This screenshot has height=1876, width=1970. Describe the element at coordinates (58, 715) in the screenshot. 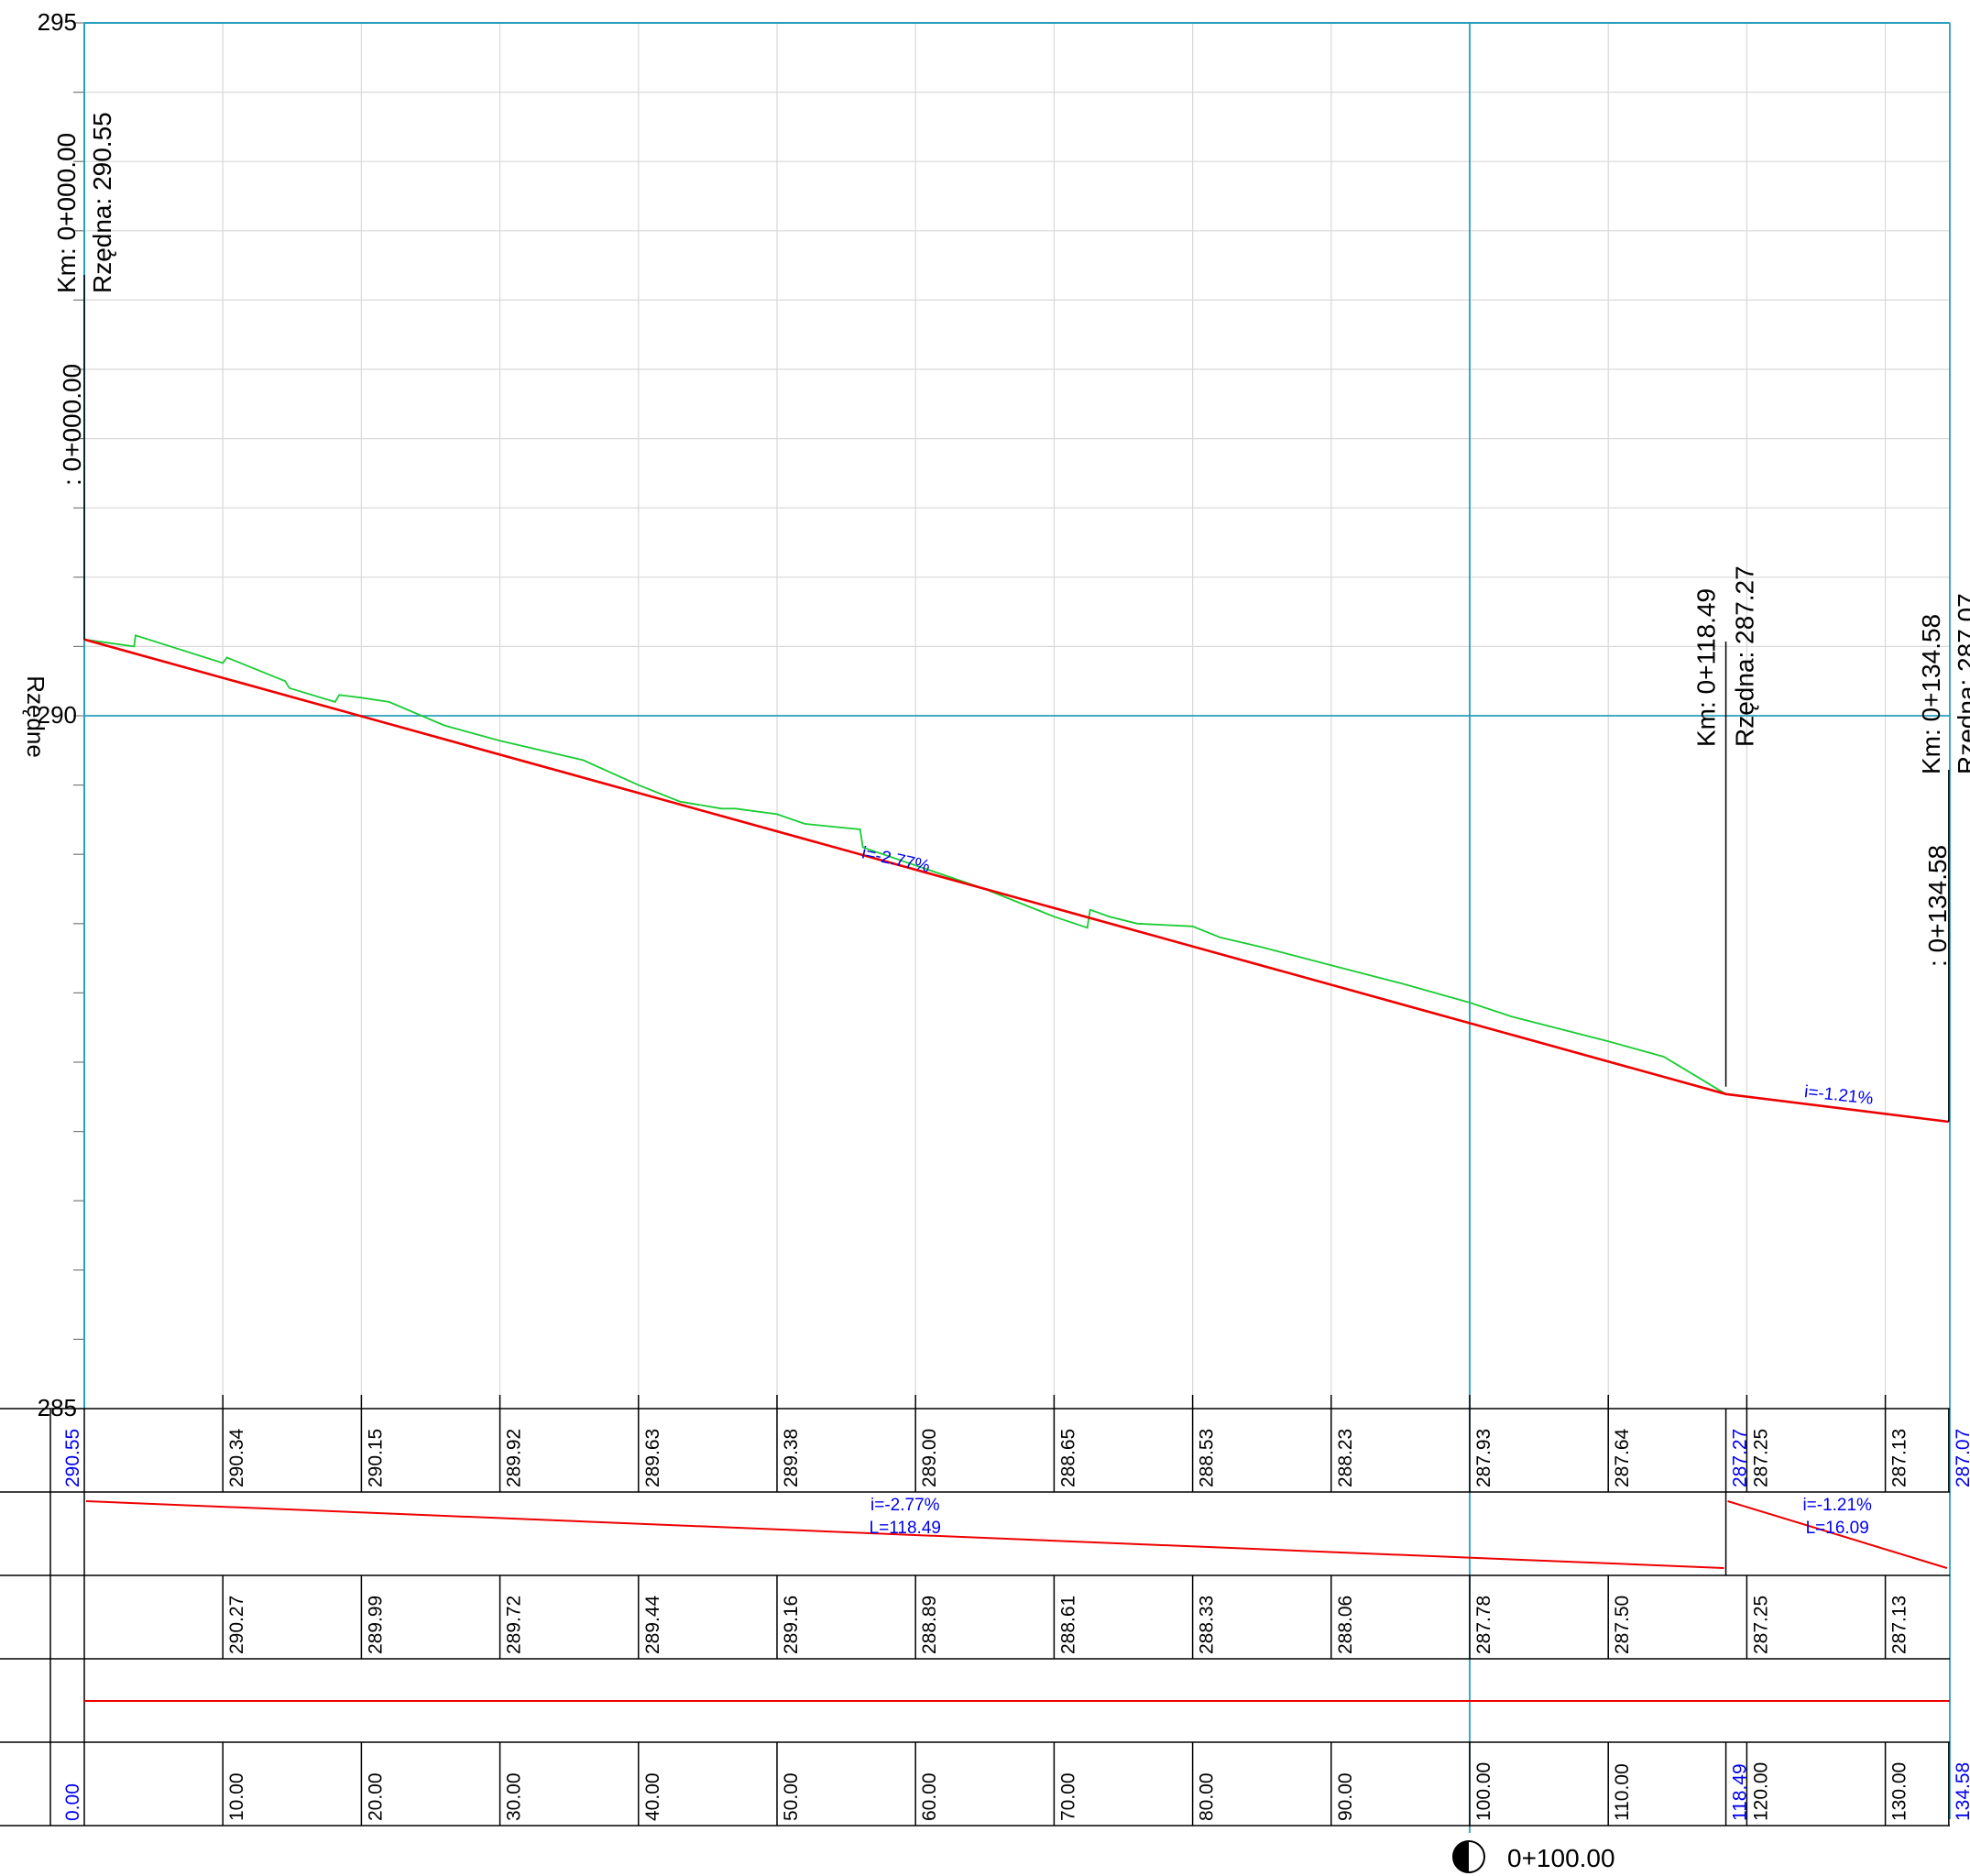

I see `y-tick-label: 290` at that location.